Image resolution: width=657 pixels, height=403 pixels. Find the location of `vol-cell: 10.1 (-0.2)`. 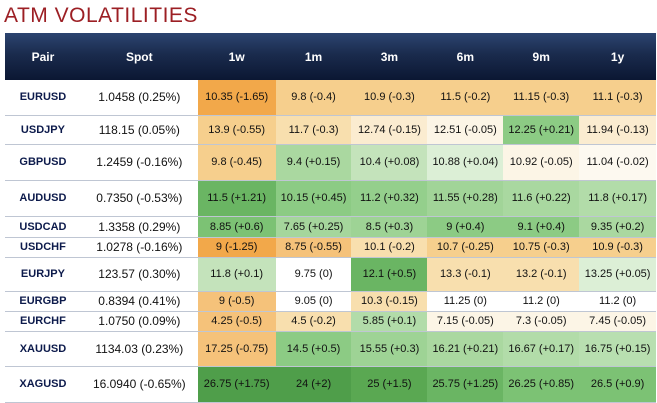

vol-cell: 10.1 (-0.2) is located at coordinates (389, 247).